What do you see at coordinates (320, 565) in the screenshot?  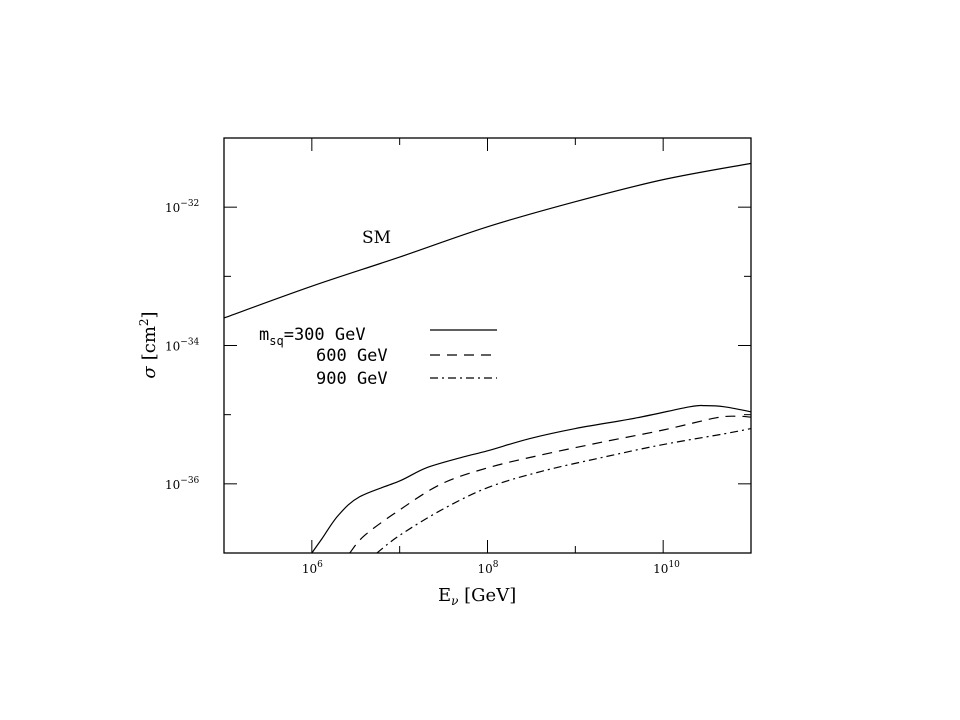 I see `x-tick-label-exp: 6` at bounding box center [320, 565].